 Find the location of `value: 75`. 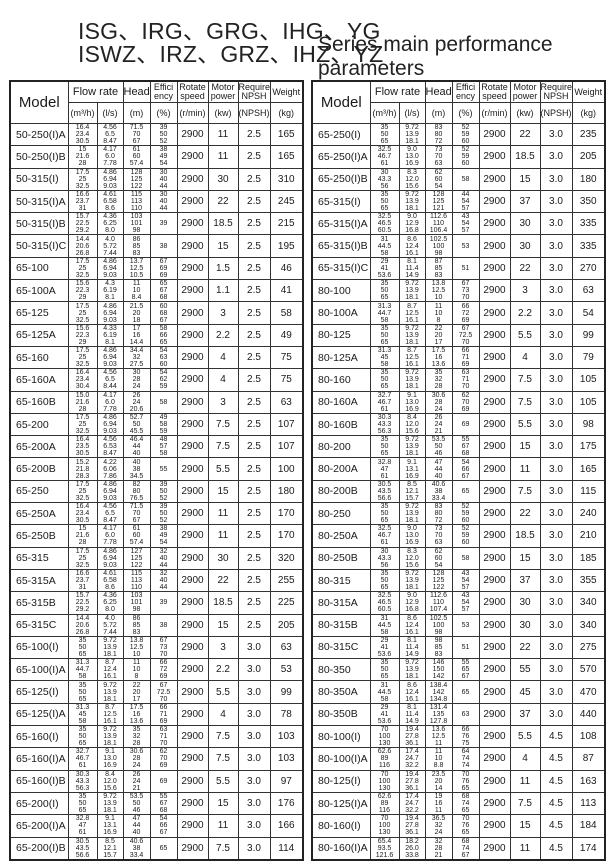

value: 75 is located at coordinates (465, 744).